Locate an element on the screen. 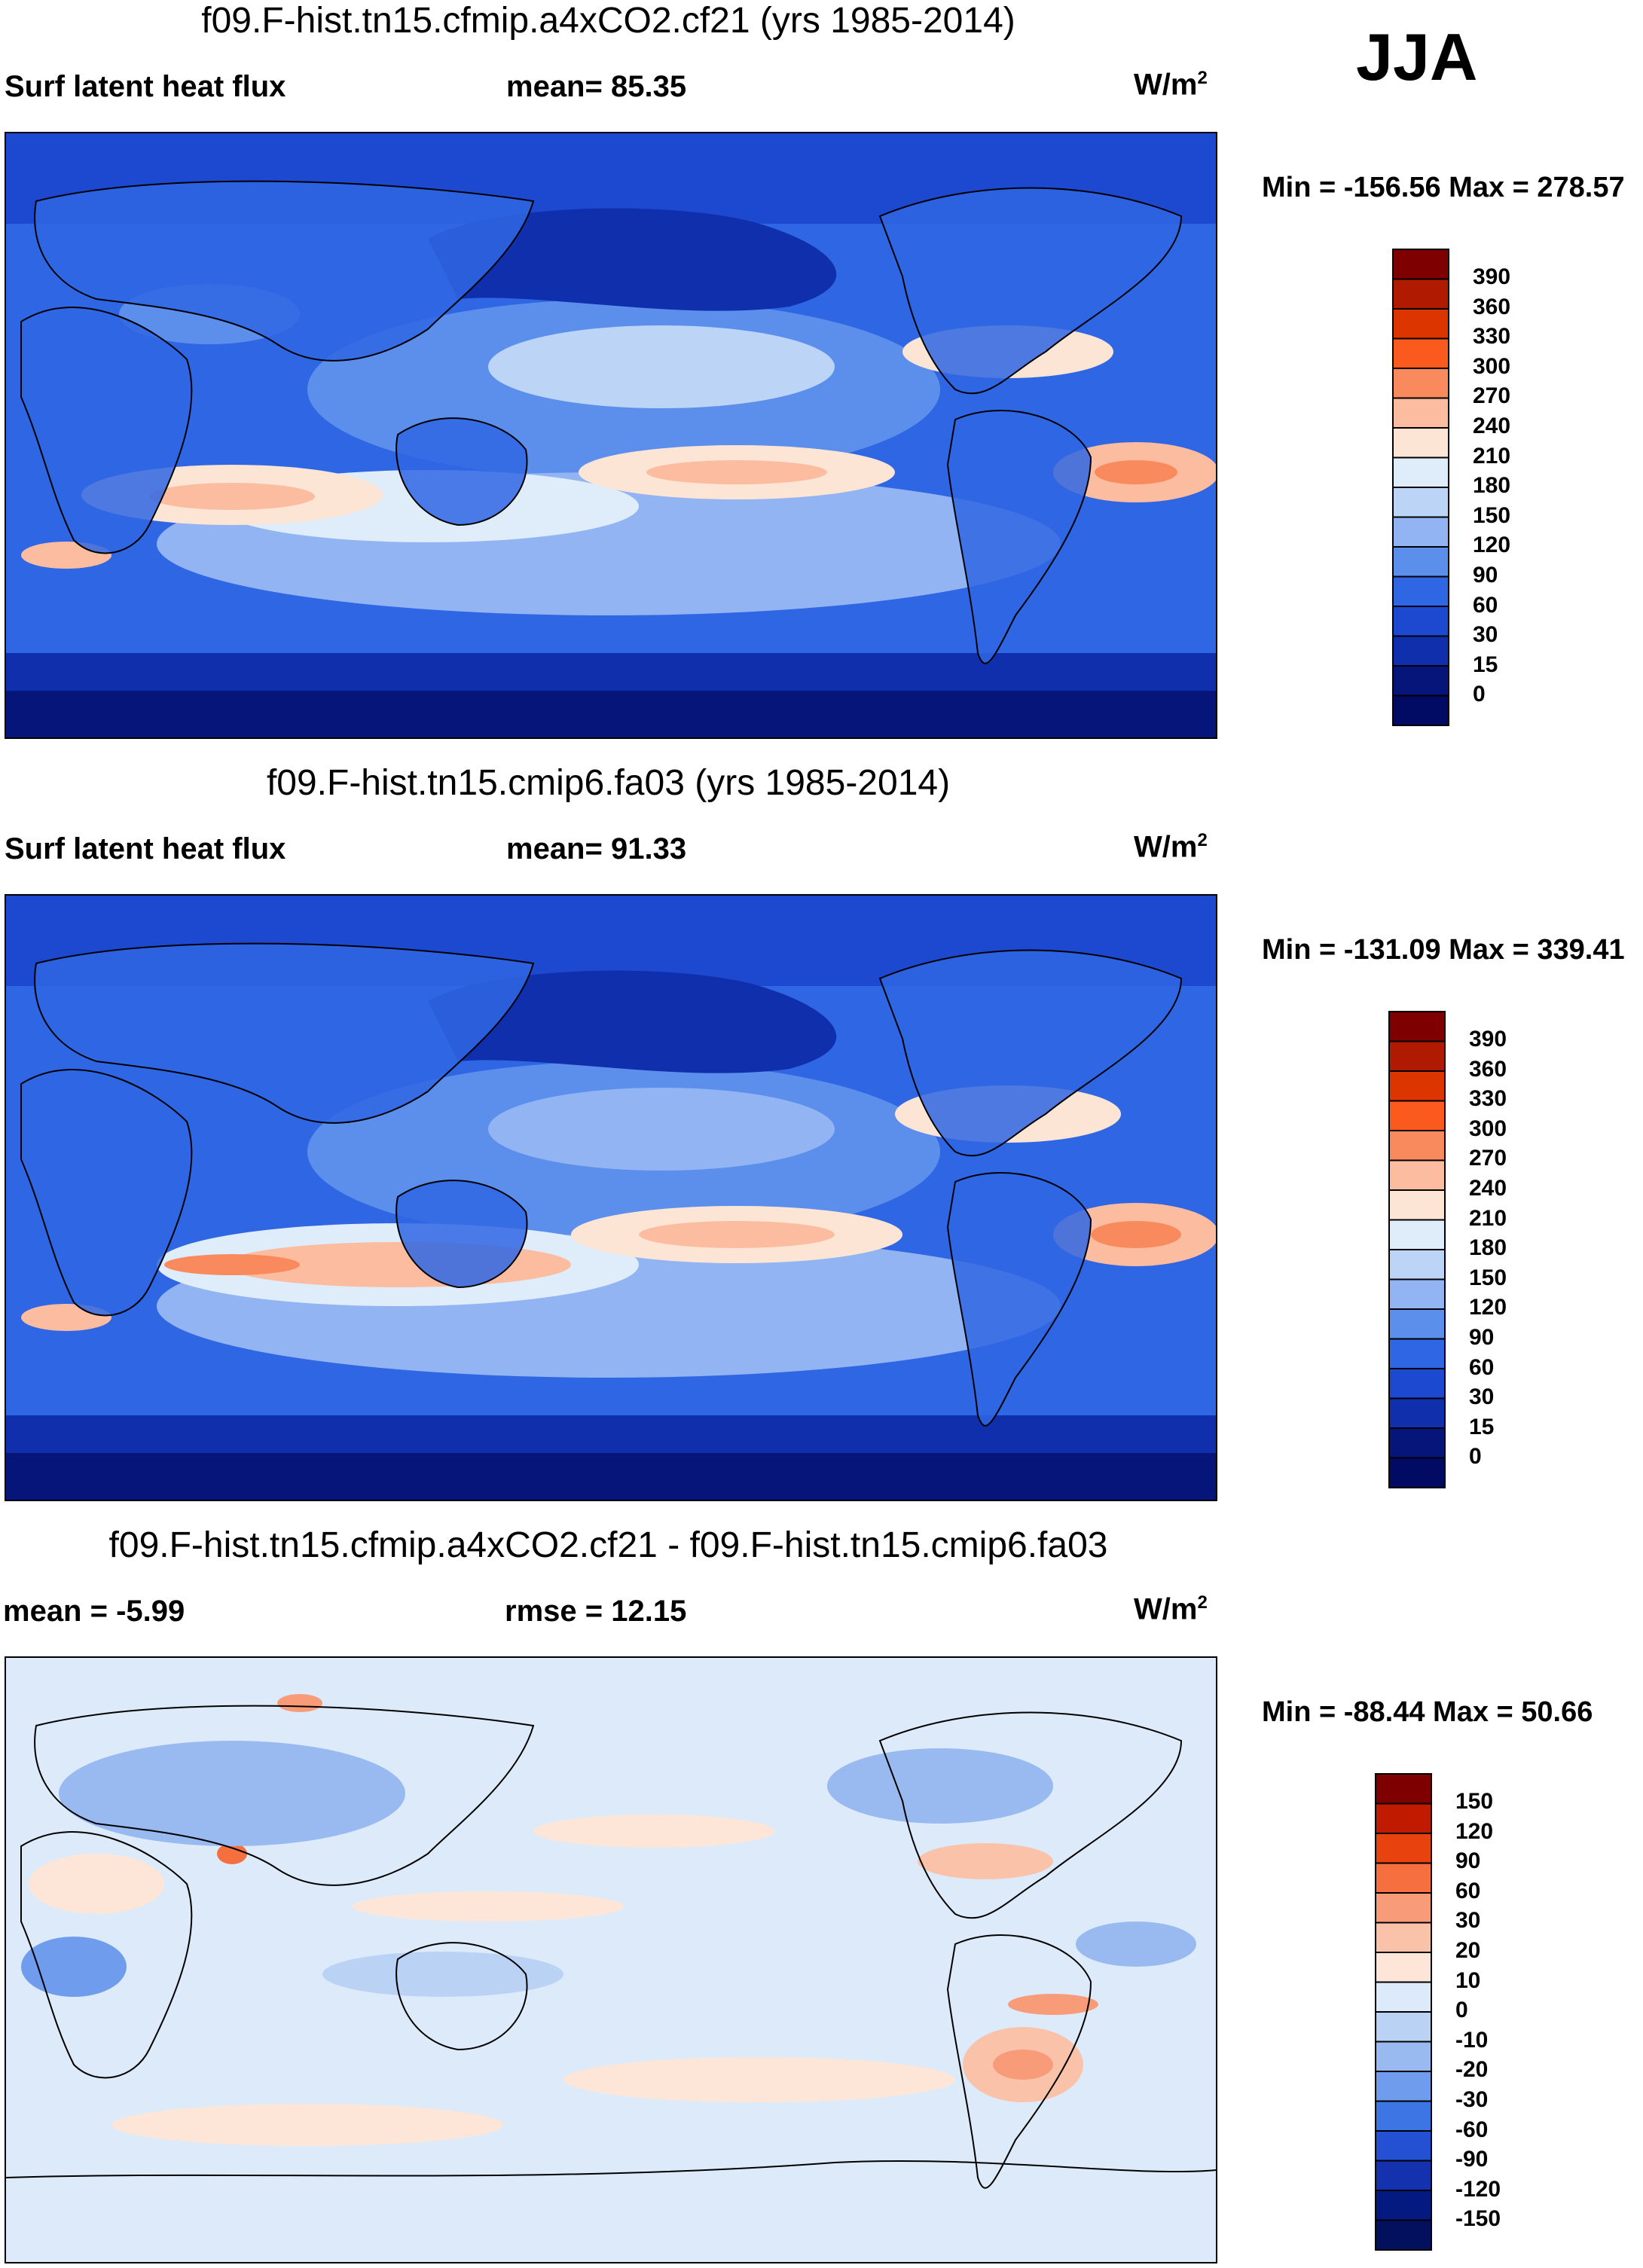 The width and height of the screenshot is (1643, 2268). panel-2-units: W/m2 is located at coordinates (1171, 847).